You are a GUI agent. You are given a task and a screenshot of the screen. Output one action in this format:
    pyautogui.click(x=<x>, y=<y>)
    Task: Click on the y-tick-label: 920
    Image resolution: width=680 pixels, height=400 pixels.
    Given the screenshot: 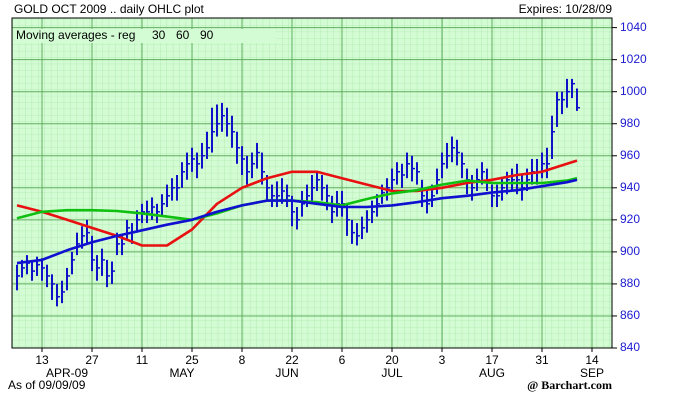 What is the action you would take?
    pyautogui.click(x=630, y=219)
    